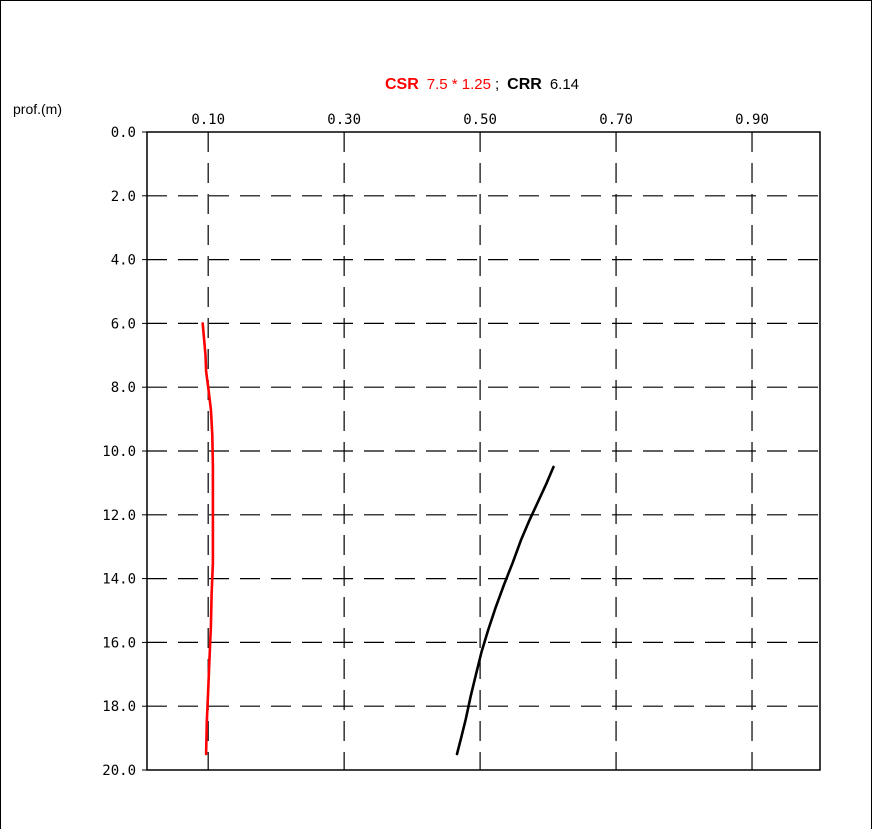  What do you see at coordinates (123, 197) in the screenshot?
I see `y-tick-label: 2.0` at bounding box center [123, 197].